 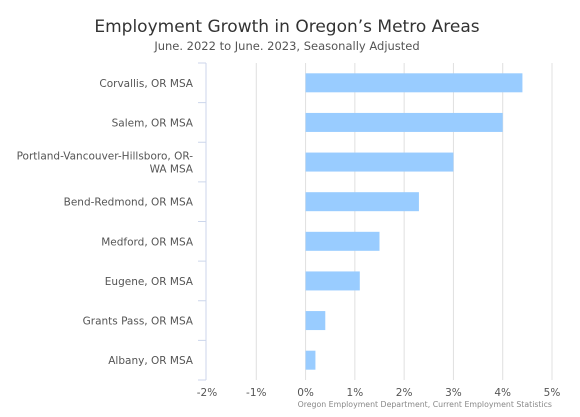 I want to click on x-tick-label: -1%, so click(x=256, y=393).